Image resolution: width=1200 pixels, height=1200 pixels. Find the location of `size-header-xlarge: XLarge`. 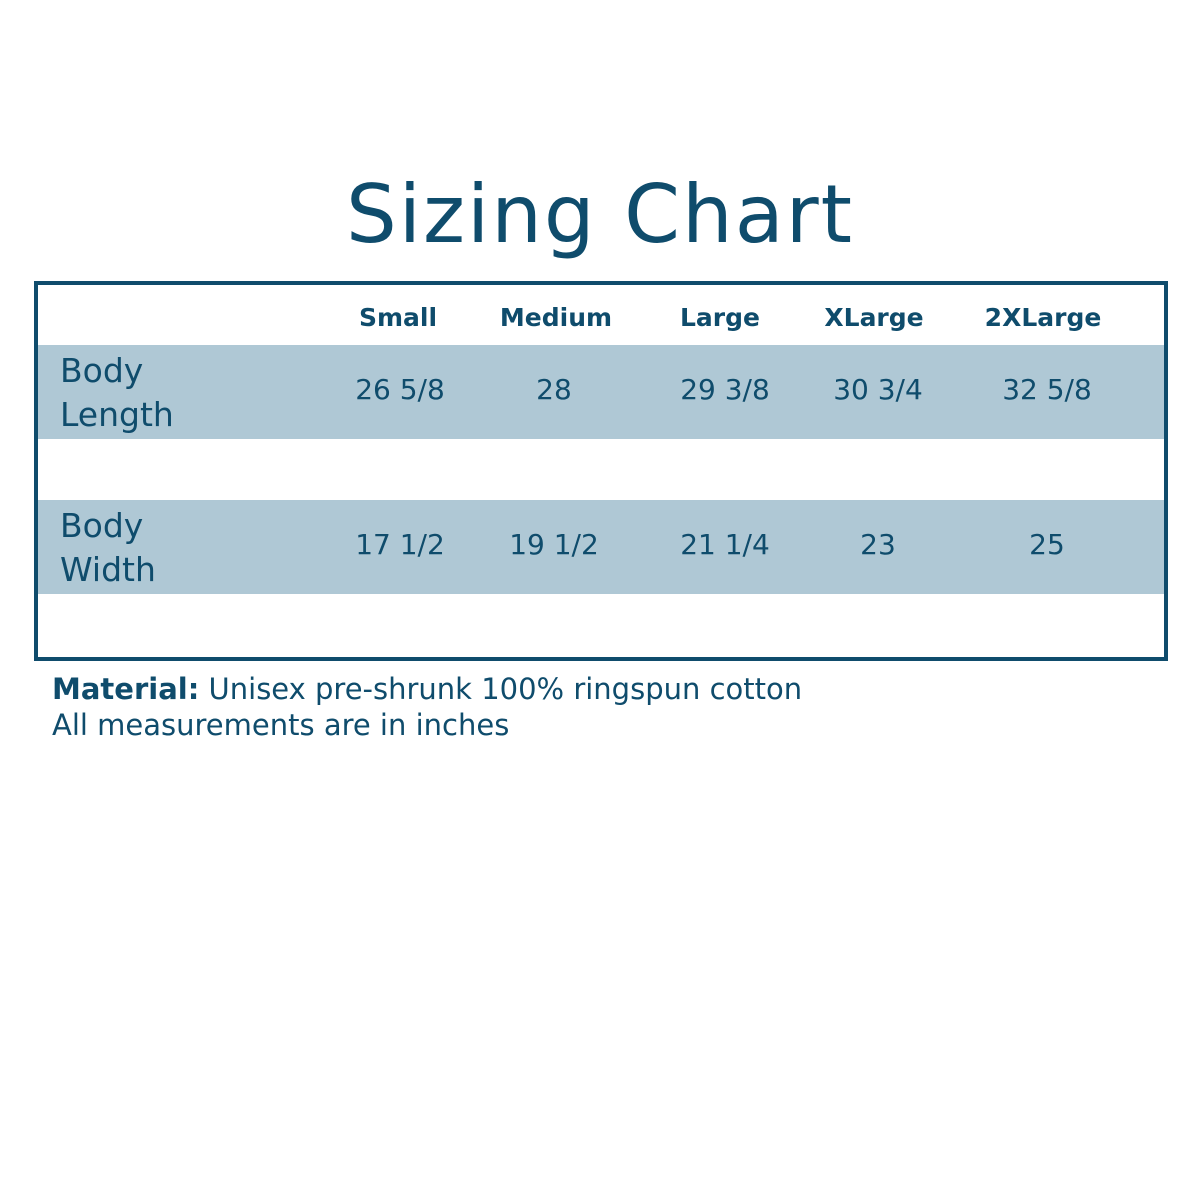

size-header-xlarge: XLarge is located at coordinates (874, 317).